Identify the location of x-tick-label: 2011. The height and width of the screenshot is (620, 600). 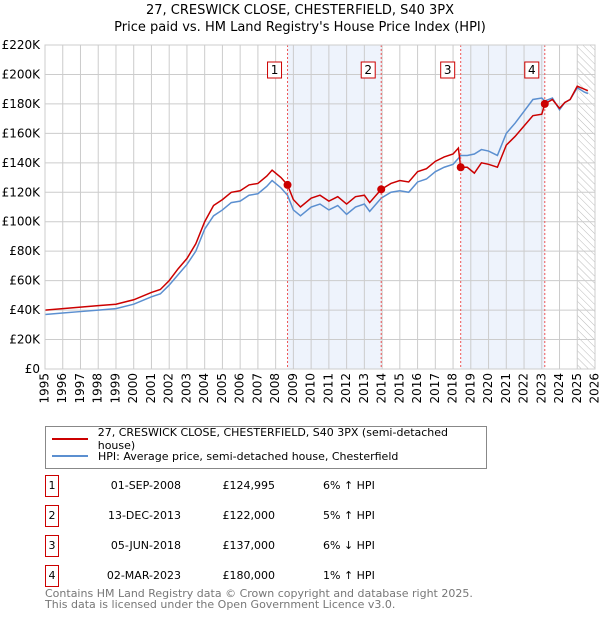
(328, 388).